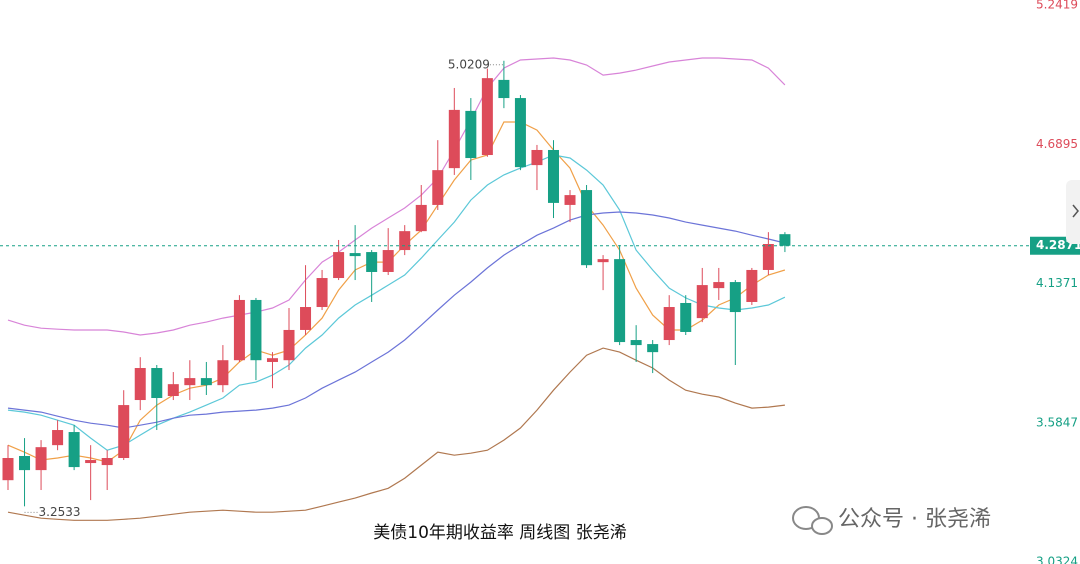 The width and height of the screenshot is (1080, 564). I want to click on side-button, so click(1073, 212).